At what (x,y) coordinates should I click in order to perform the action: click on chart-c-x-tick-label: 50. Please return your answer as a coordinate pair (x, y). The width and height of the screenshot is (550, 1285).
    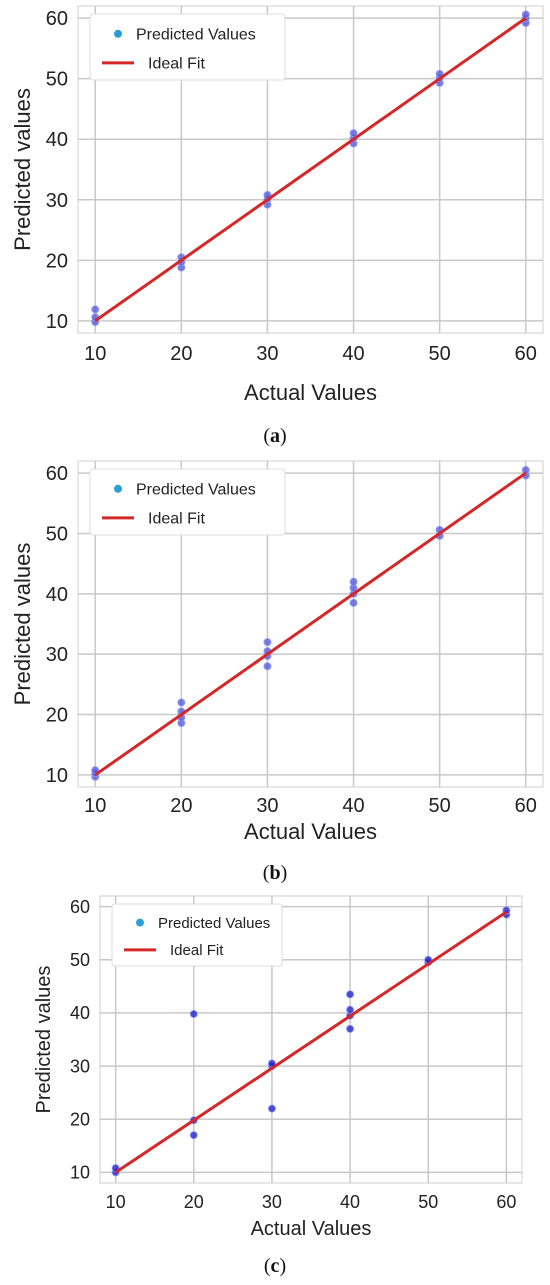
    Looking at the image, I should click on (428, 1202).